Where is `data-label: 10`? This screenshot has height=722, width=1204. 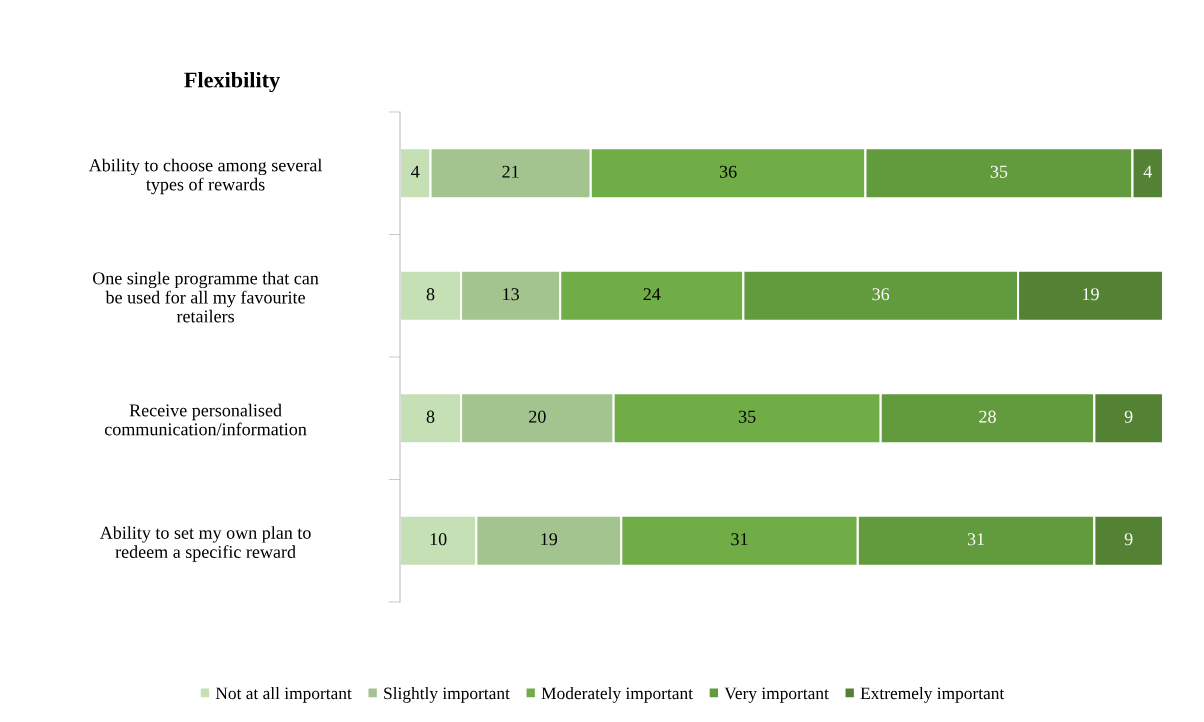 data-label: 10 is located at coordinates (438, 539).